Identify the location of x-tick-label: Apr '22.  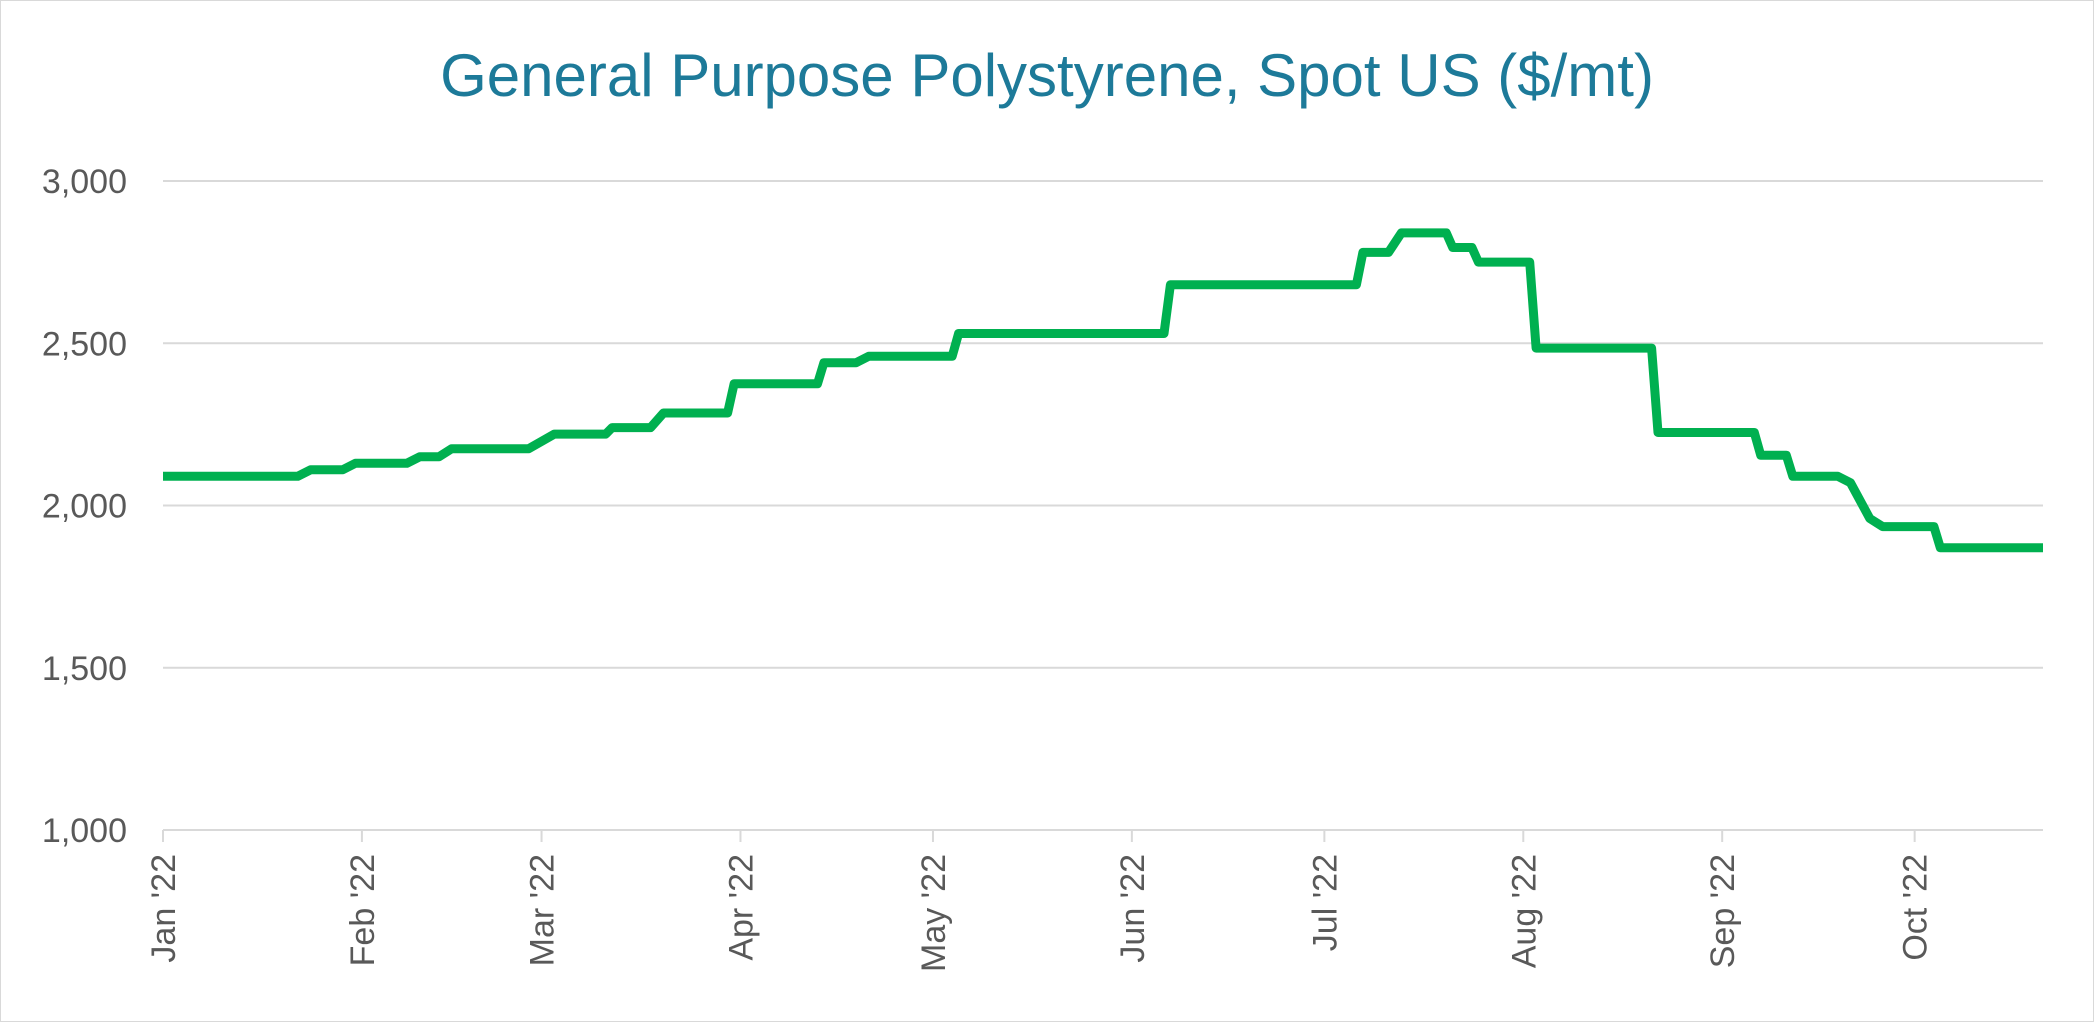
(741, 907).